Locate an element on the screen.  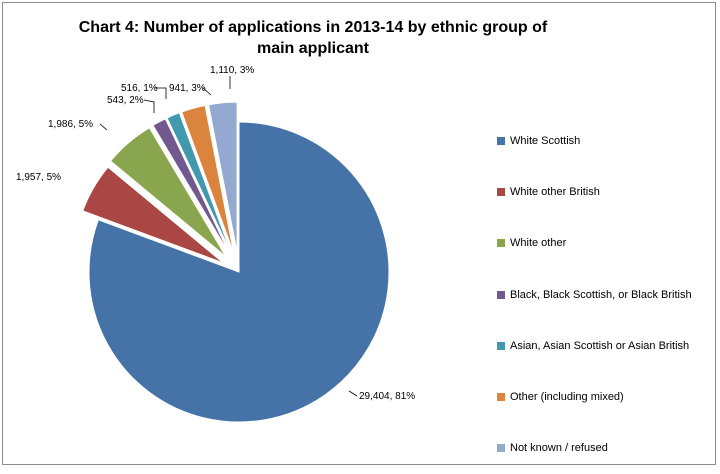
legend-label: Not known / refused is located at coordinates (559, 448).